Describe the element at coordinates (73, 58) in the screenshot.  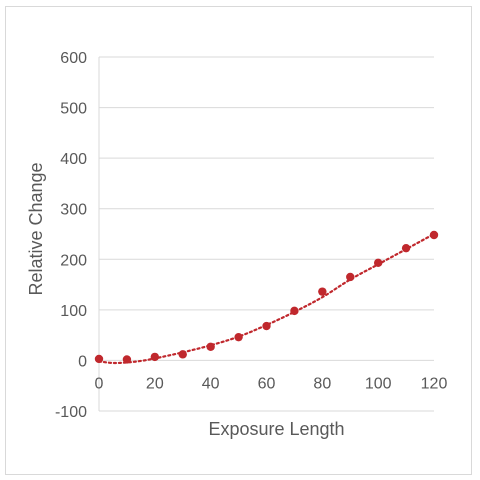
I see `y-tick-label: 600` at that location.